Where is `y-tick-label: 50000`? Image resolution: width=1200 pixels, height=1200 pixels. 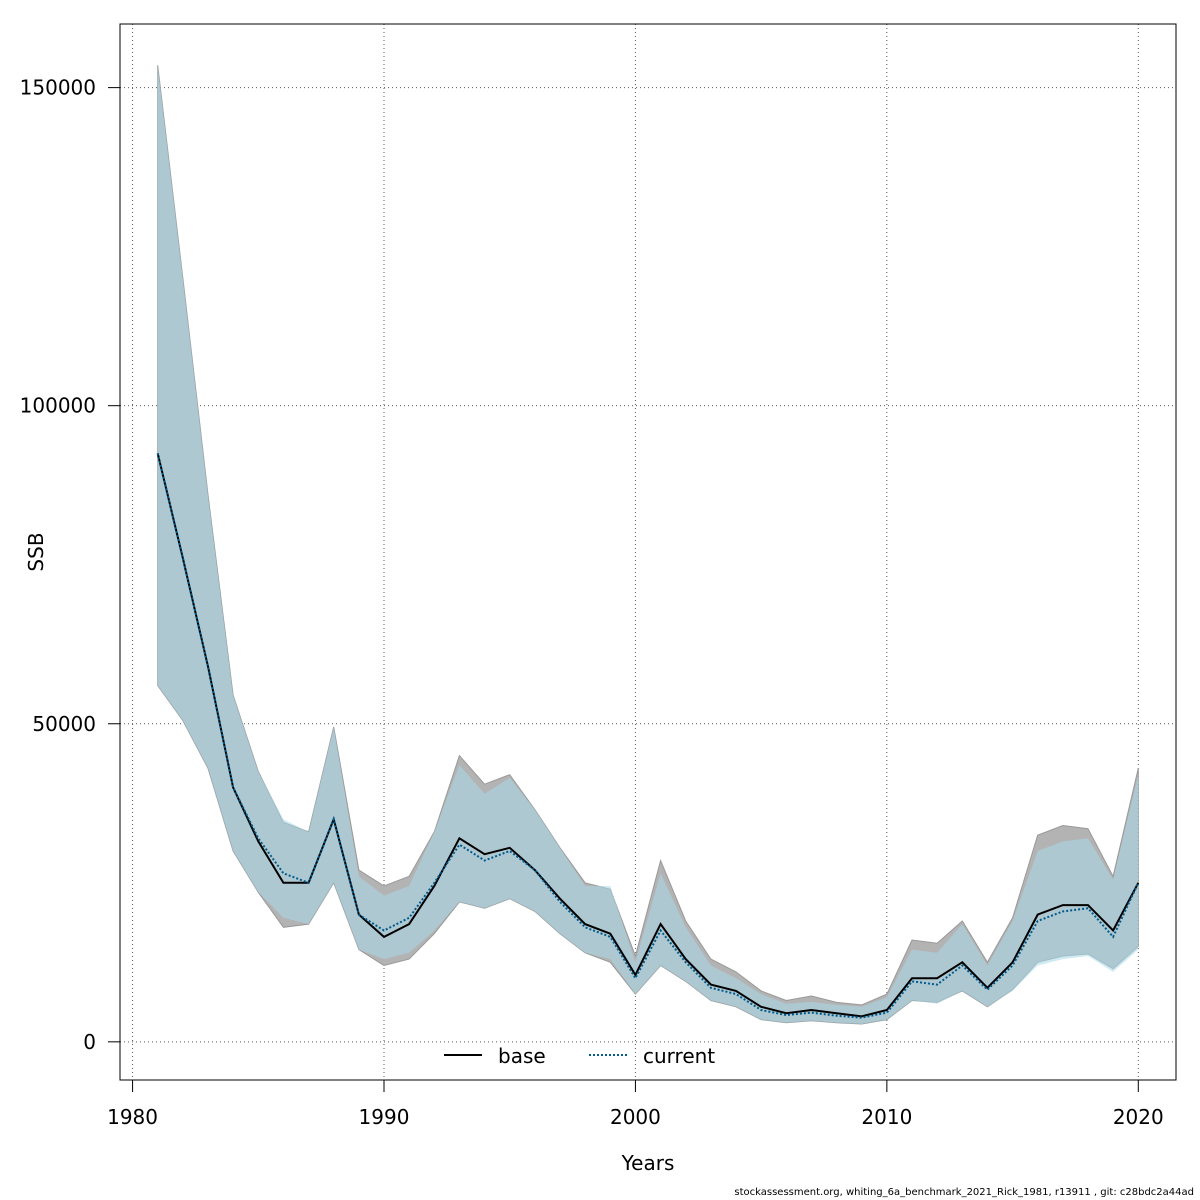
y-tick-label: 50000 is located at coordinates (64, 724).